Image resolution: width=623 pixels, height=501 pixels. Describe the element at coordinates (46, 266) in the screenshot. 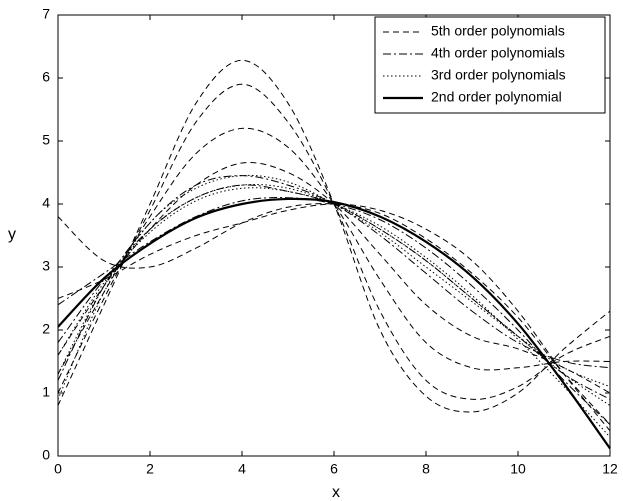

I see `y-tick-label: 3` at that location.